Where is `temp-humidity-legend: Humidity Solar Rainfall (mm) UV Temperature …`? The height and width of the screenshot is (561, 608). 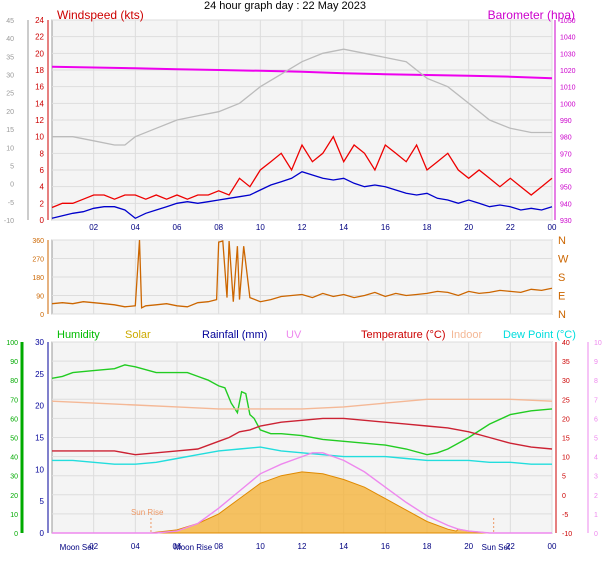 temp-humidity-legend: Humidity Solar Rainfall (mm) UV Temperature … is located at coordinates (316, 335).